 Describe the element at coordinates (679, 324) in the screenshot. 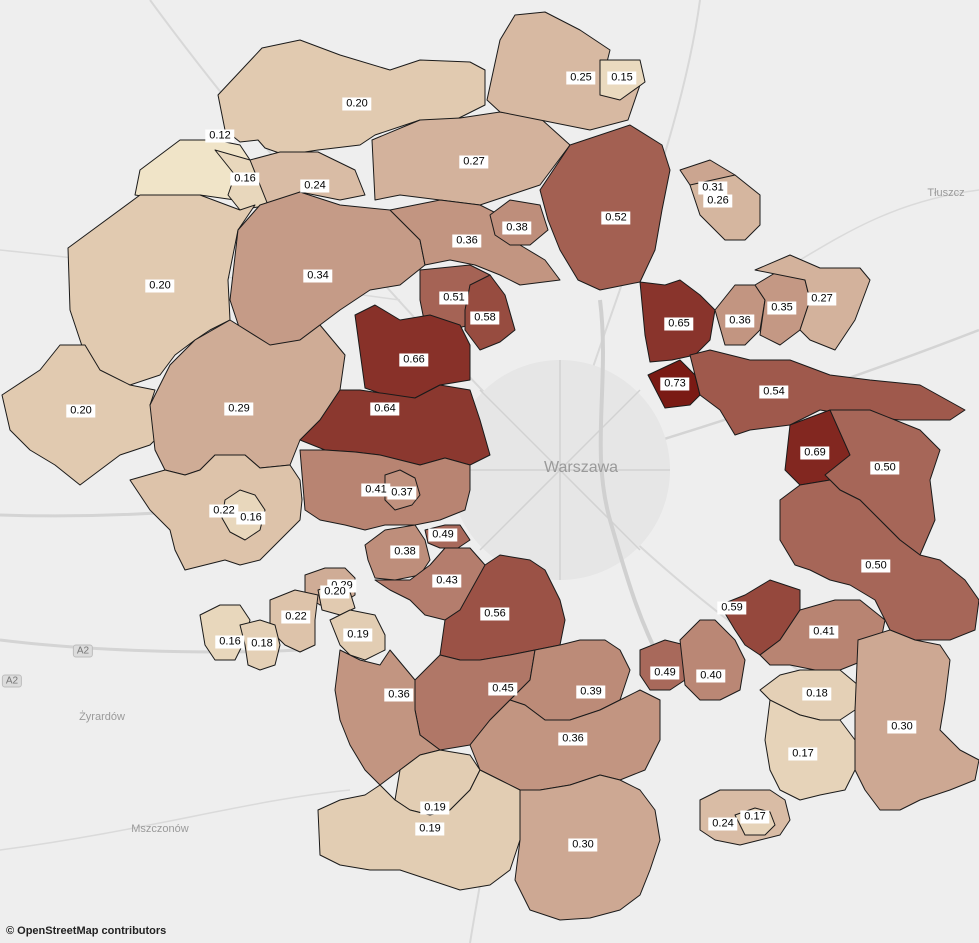

I see `region-value-label: 0.65` at that location.